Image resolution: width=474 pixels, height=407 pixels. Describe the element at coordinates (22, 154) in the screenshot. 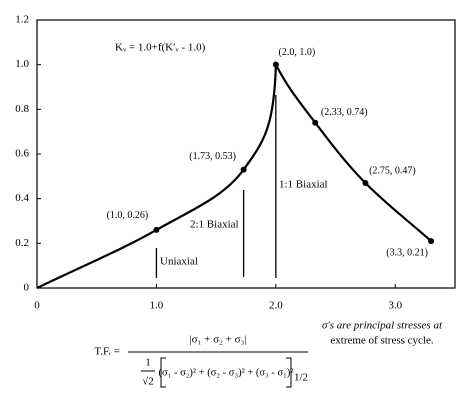

I see `y-tick-label: 0.6` at that location.